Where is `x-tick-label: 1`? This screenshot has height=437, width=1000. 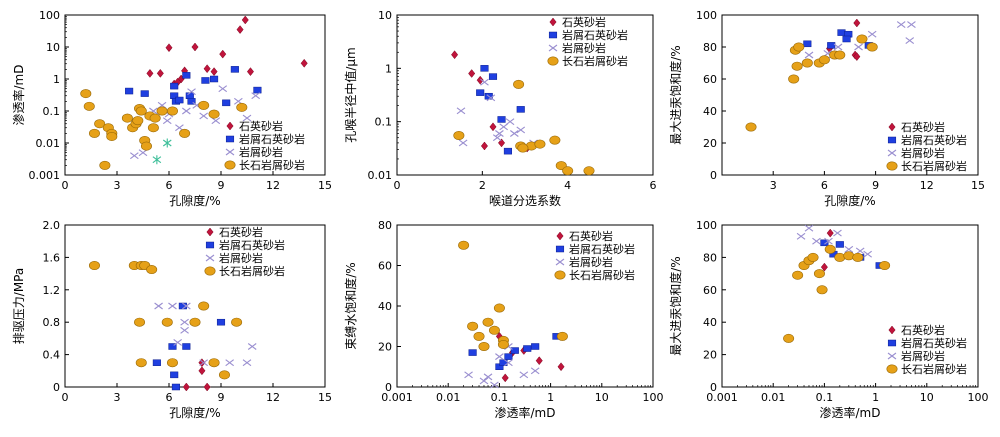
x-tick-label: 1 is located at coordinates (875, 397).